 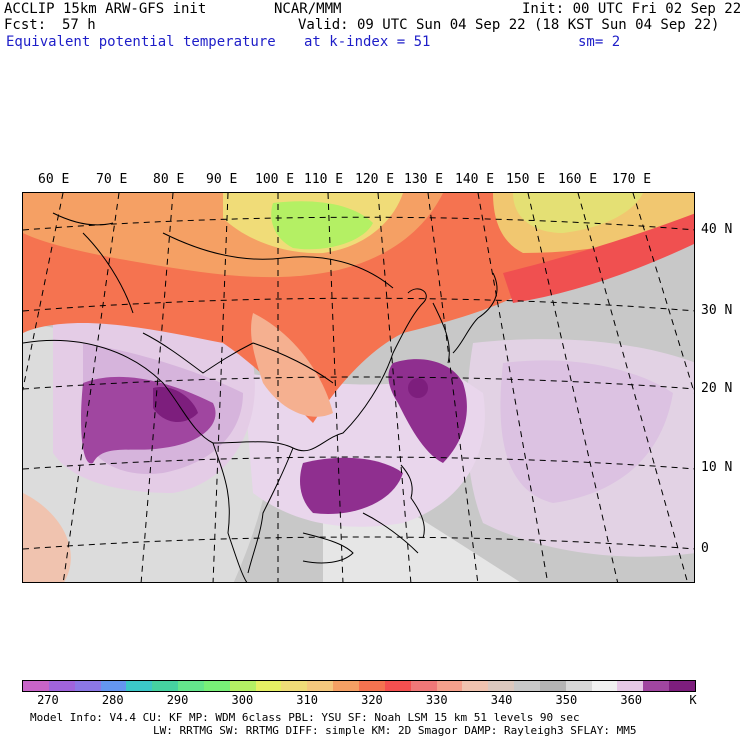 I want to click on smoothing-label: sm= 2, so click(x=599, y=42).